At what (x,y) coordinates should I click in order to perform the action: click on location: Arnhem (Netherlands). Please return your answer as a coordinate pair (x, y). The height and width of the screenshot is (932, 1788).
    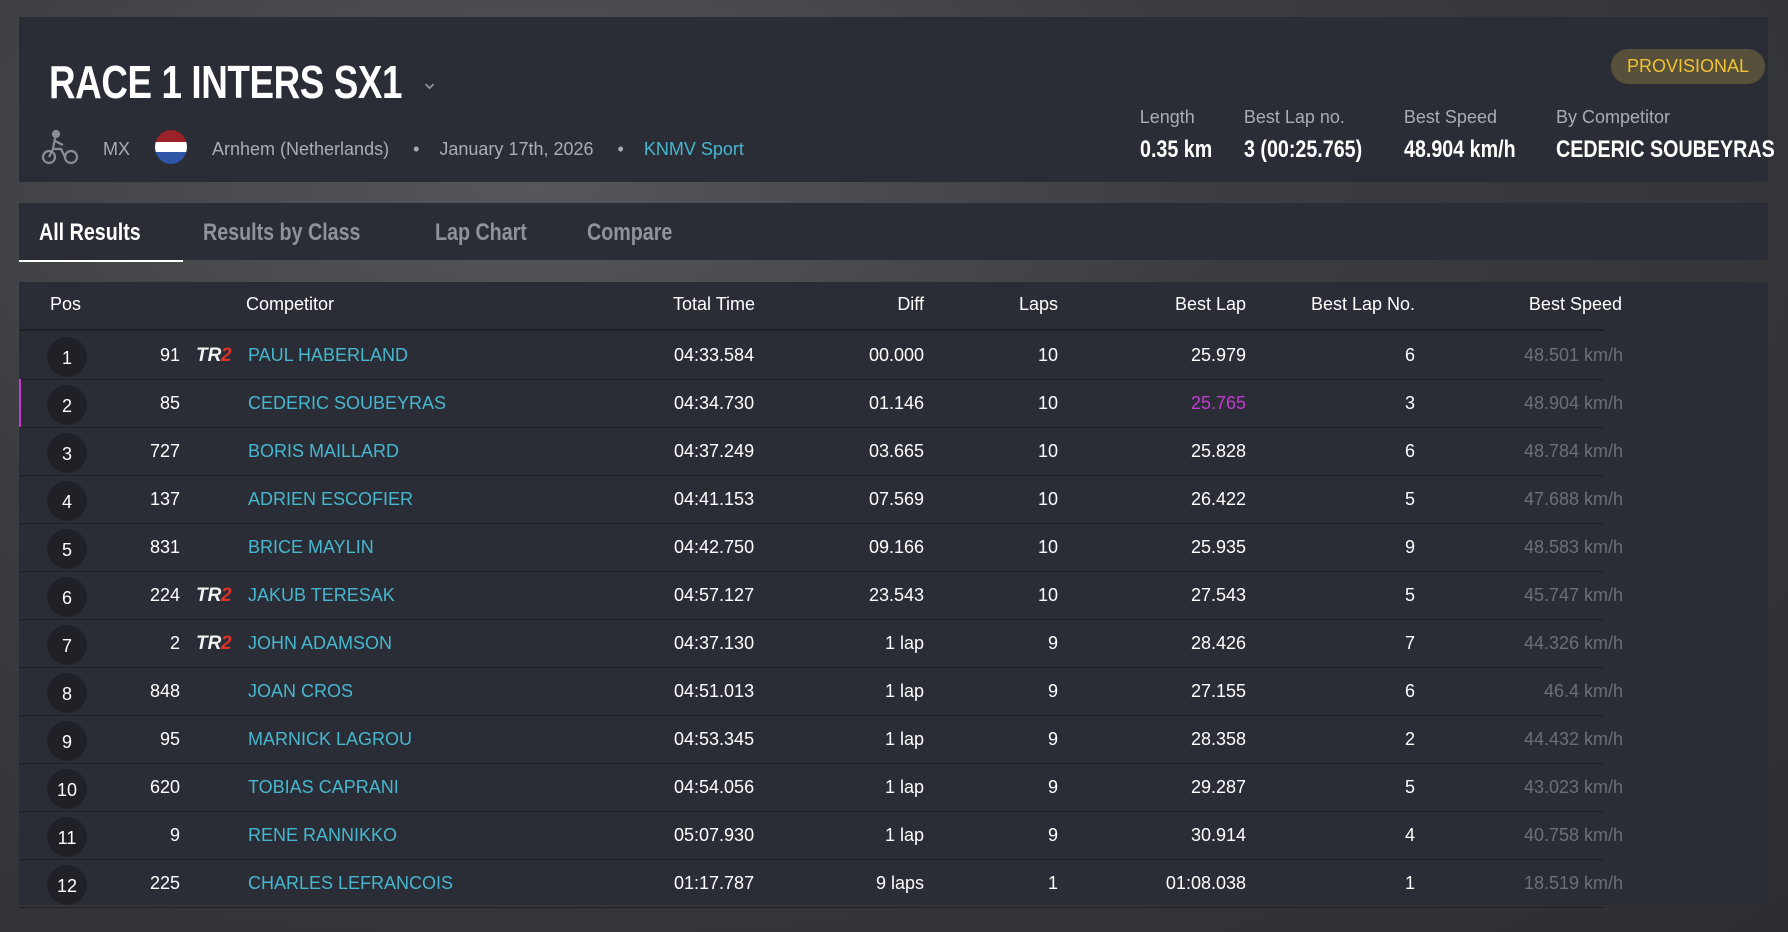
    Looking at the image, I should click on (301, 149).